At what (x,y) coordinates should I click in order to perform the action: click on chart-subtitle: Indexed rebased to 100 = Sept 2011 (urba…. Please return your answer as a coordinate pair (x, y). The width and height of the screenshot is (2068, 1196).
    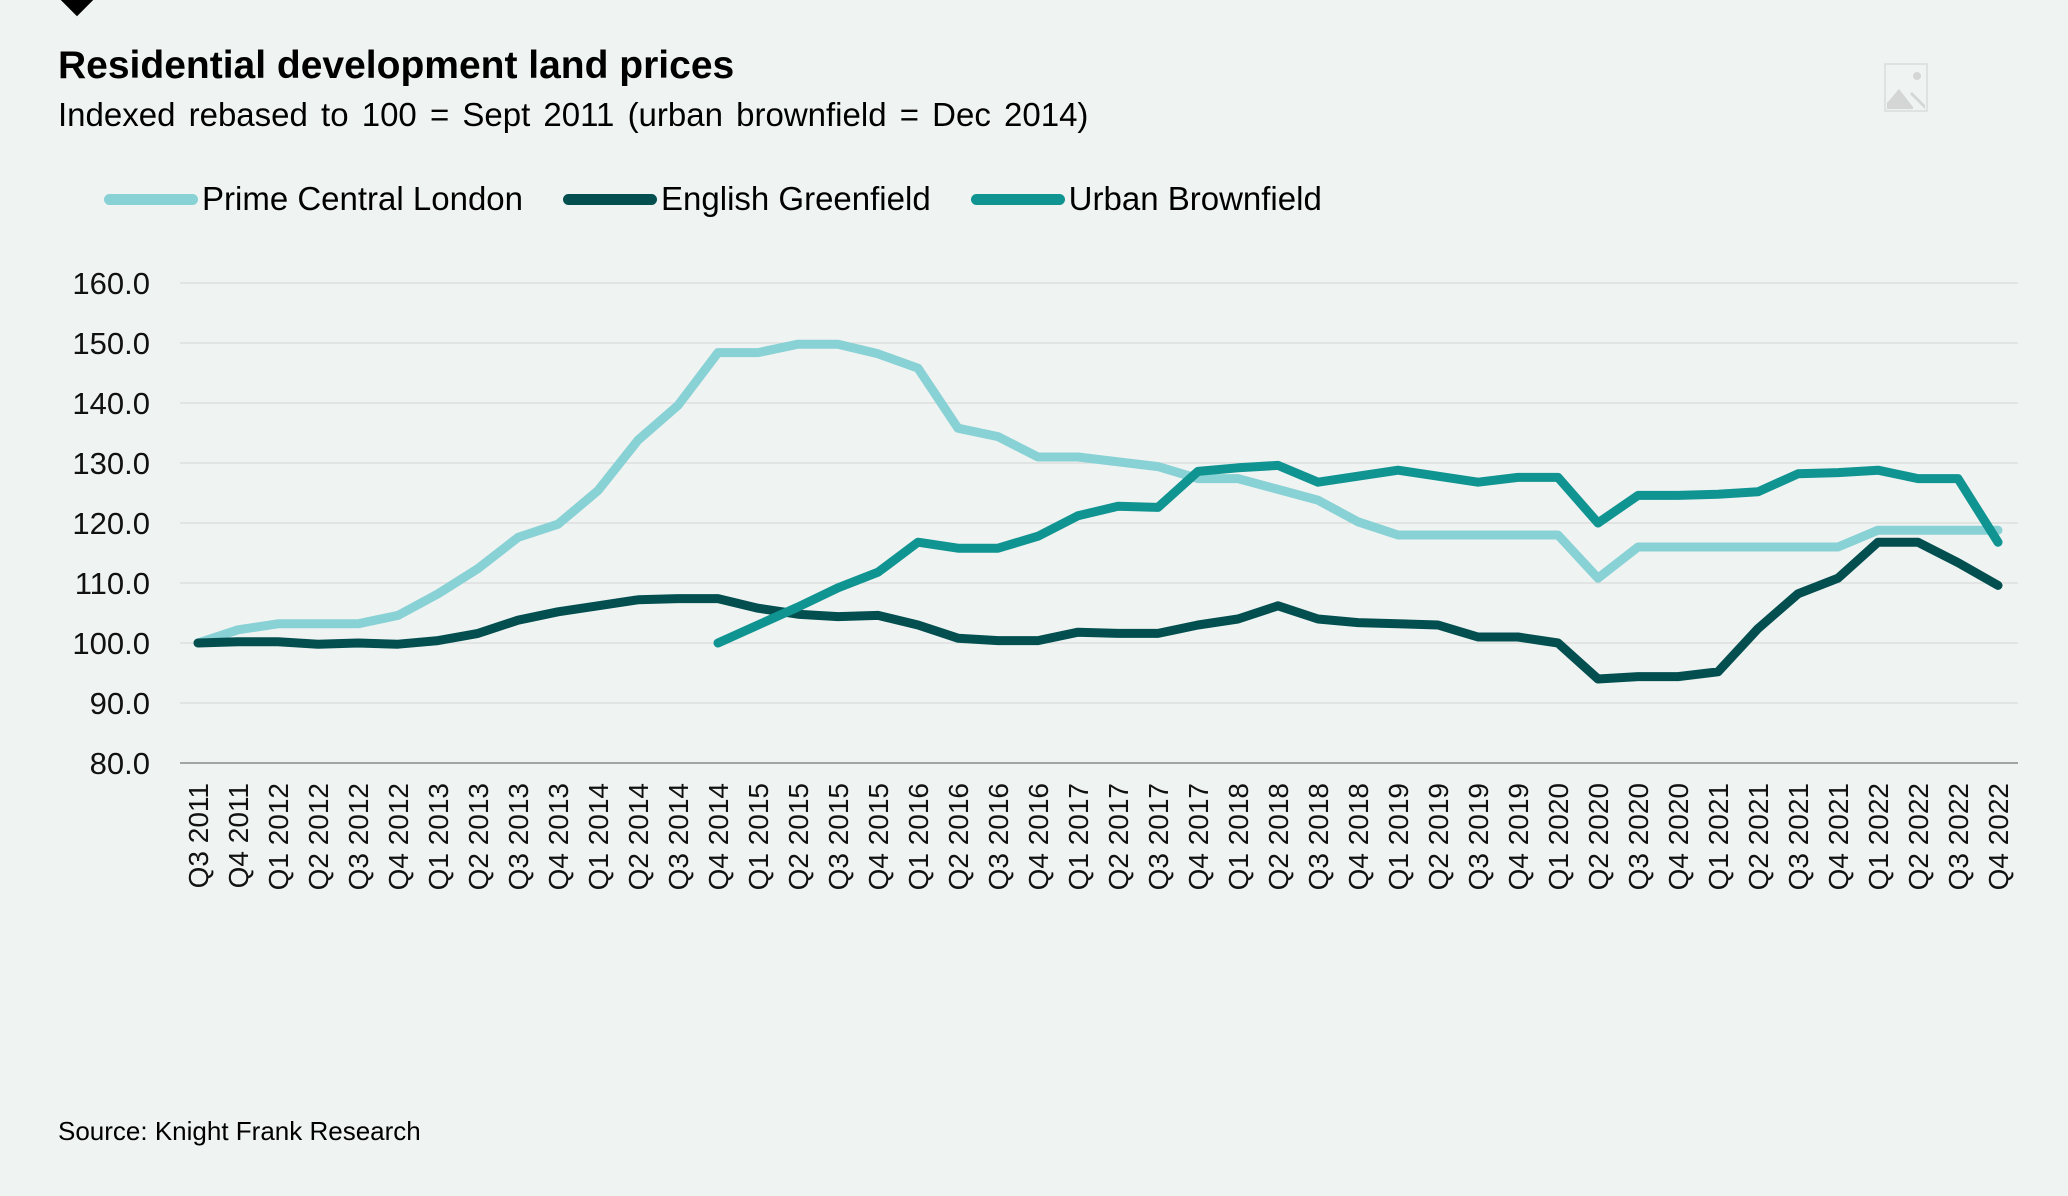
    Looking at the image, I should click on (573, 114).